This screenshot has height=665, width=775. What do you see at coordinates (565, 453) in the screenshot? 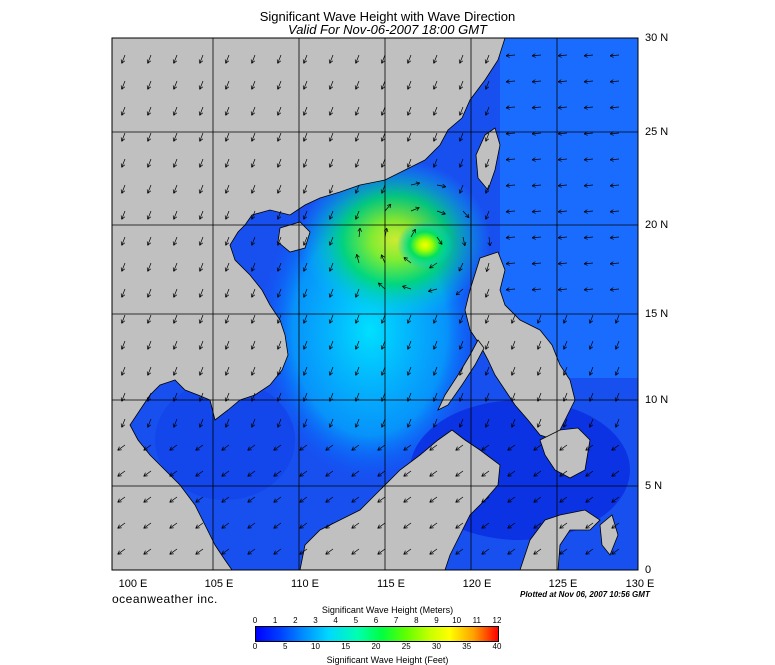
I see `land-mindanao` at bounding box center [565, 453].